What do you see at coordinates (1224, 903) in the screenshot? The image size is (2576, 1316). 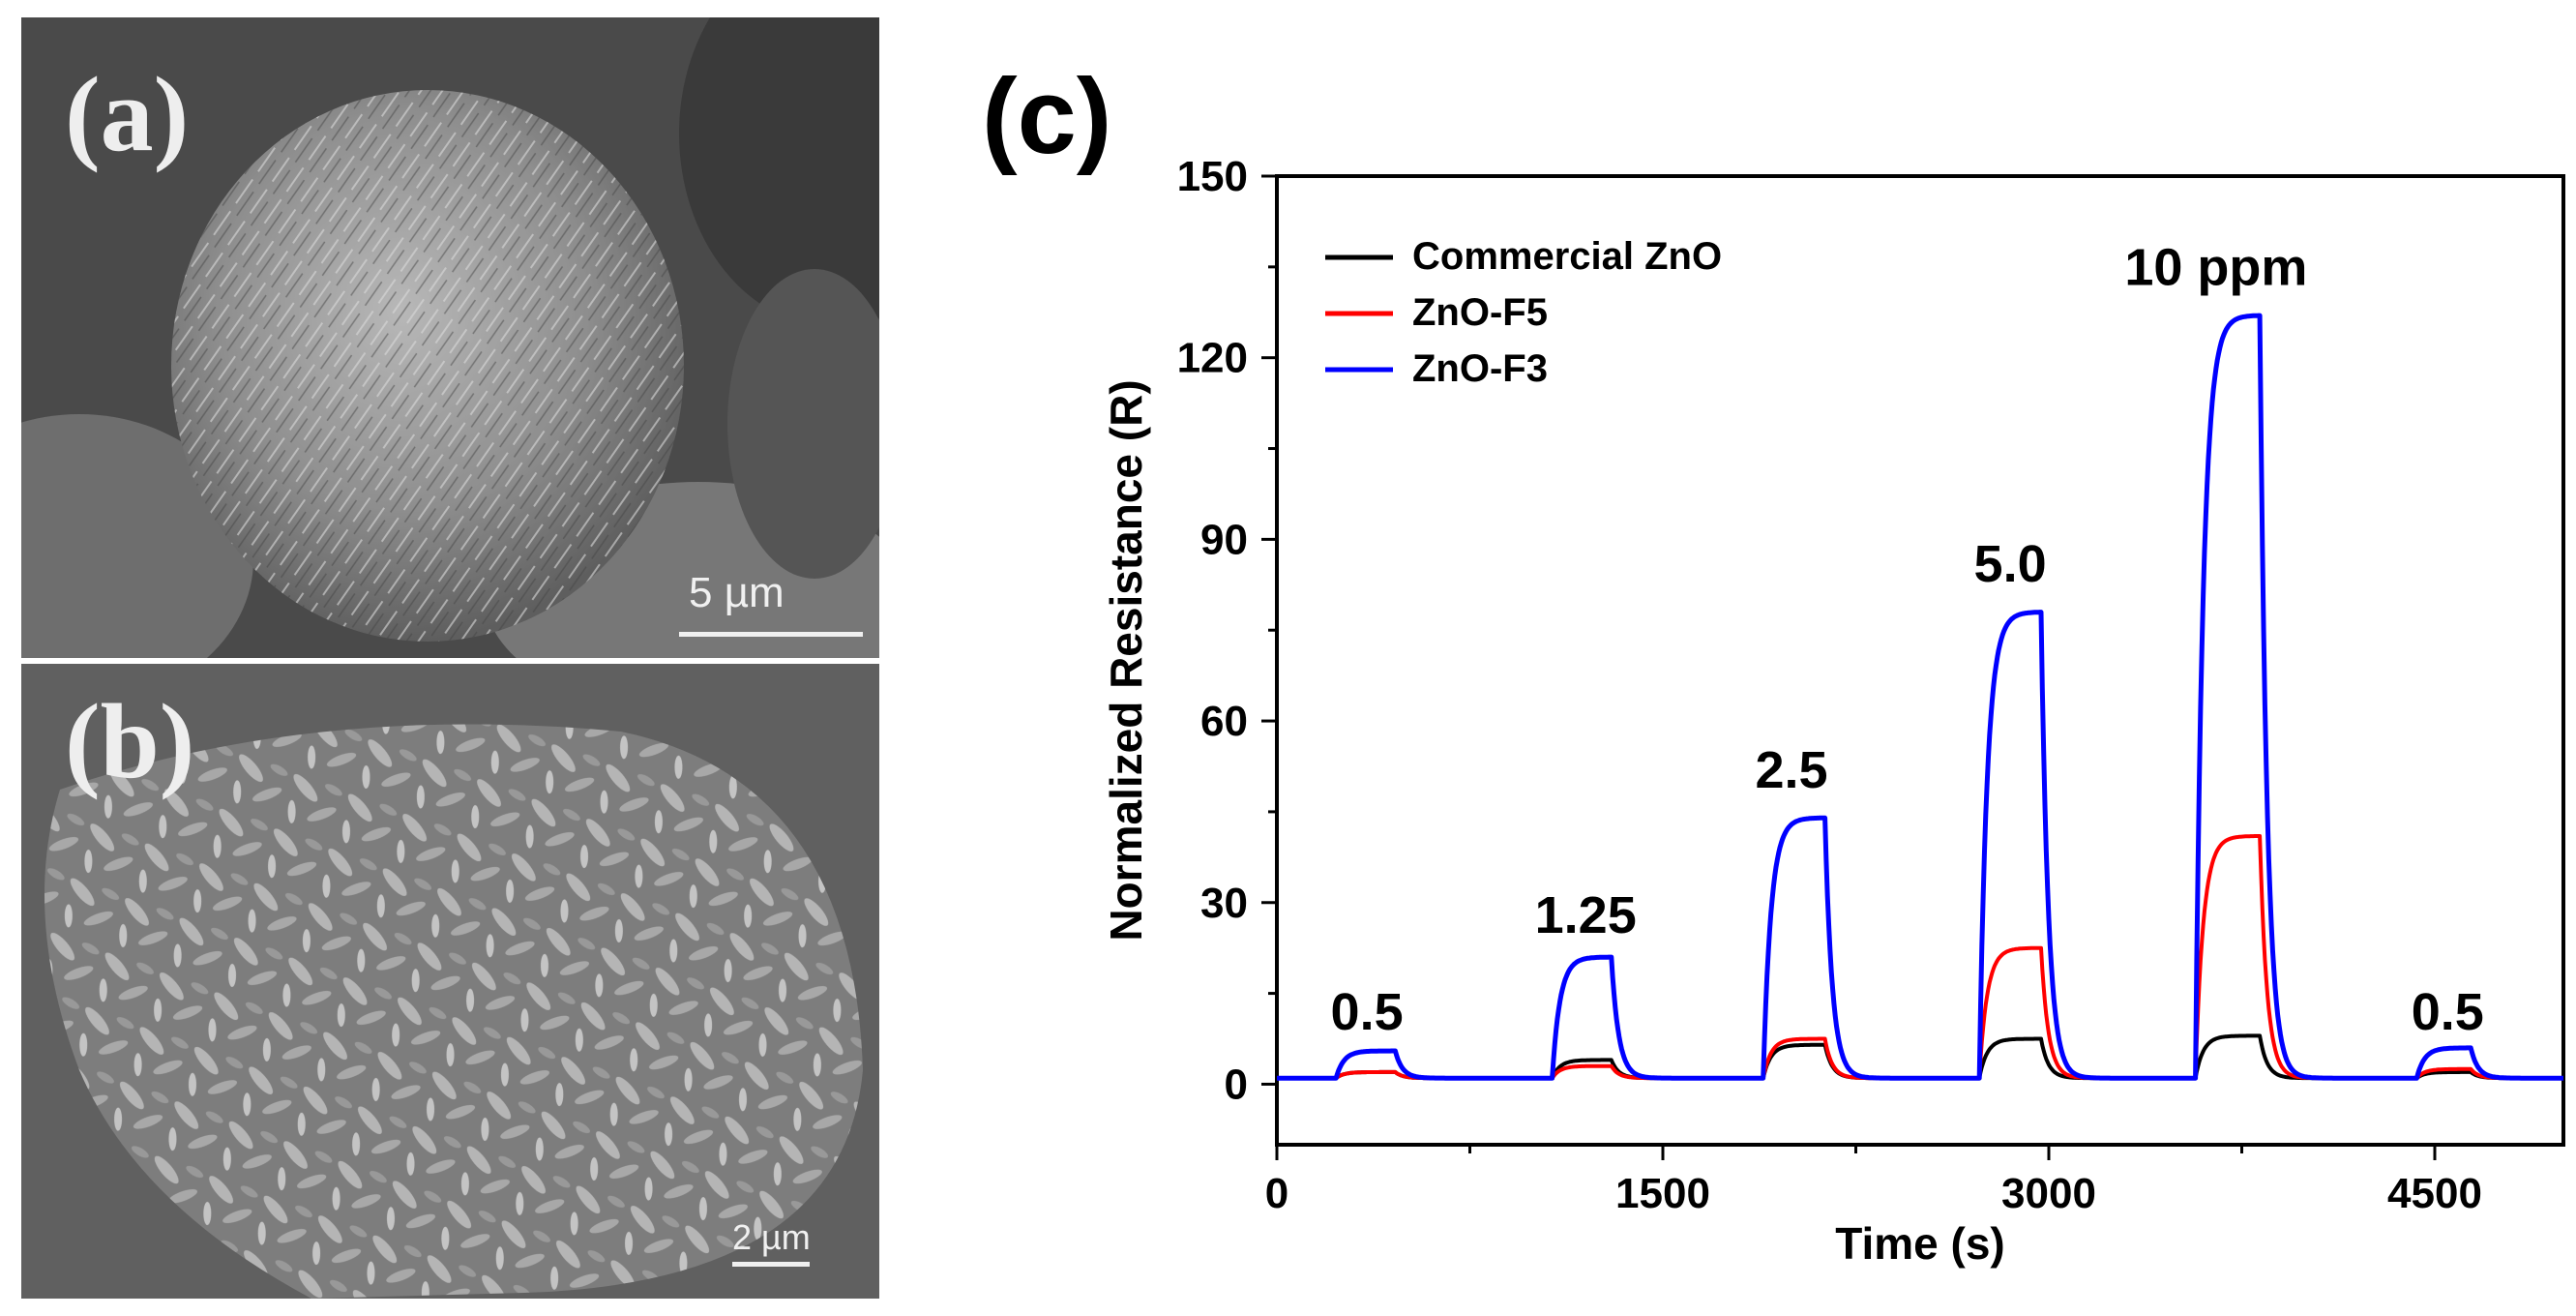 I see `y-tick-label: 30` at bounding box center [1224, 903].